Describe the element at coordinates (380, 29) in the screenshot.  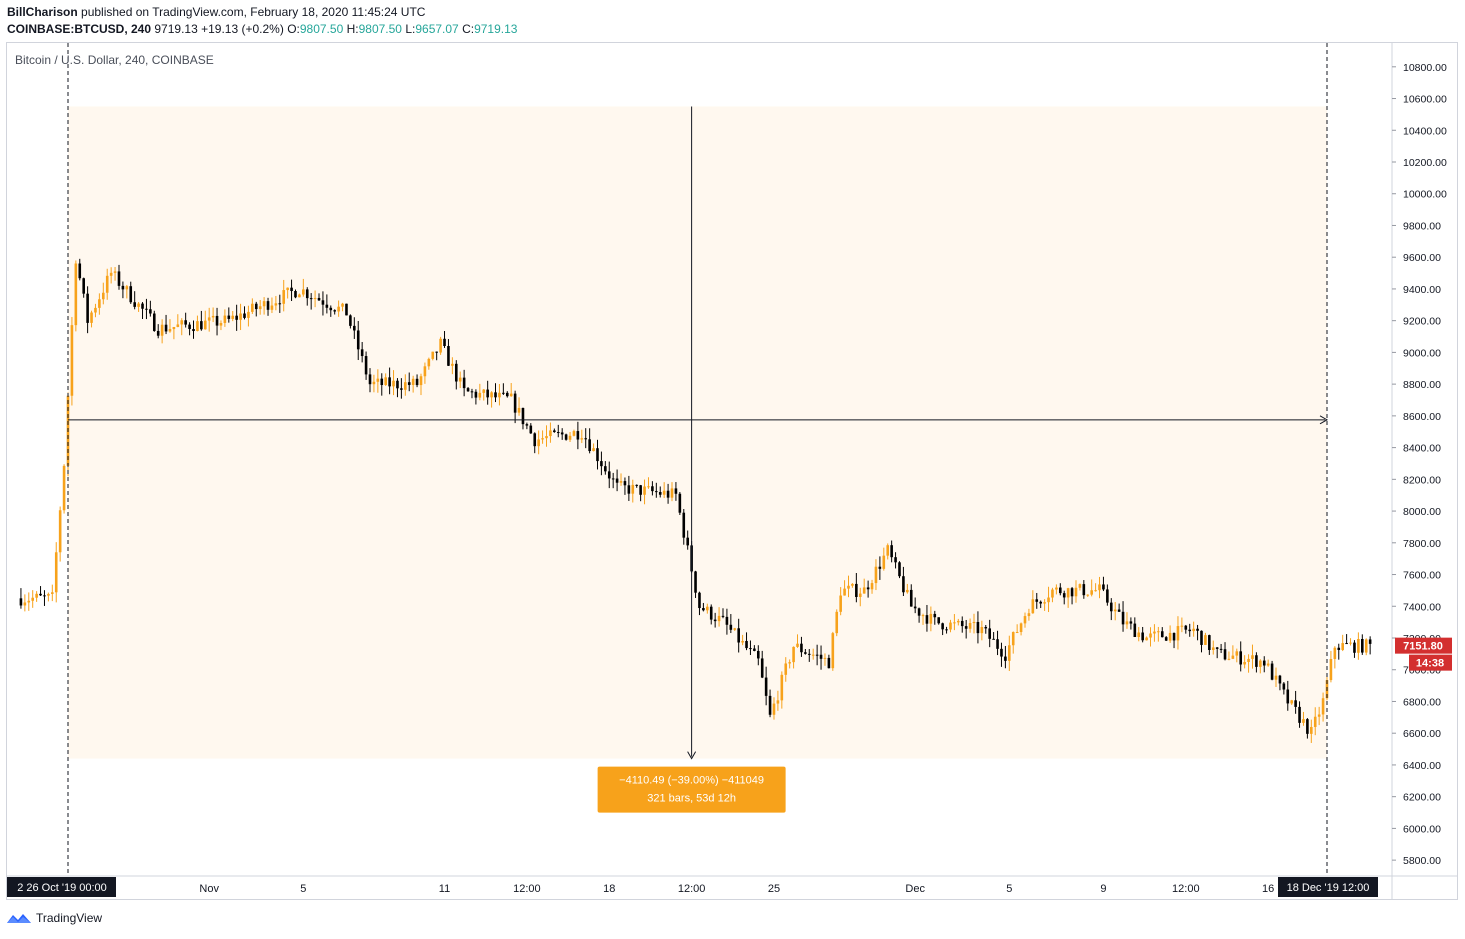
I see `high-value: 9807.50` at that location.